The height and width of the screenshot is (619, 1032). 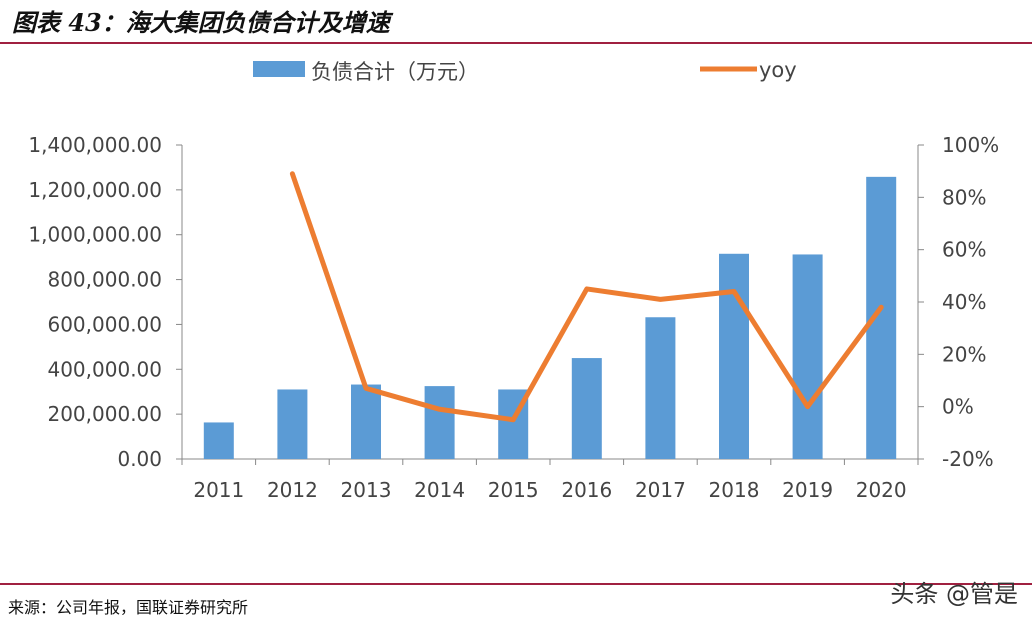 What do you see at coordinates (586, 408) in the screenshot?
I see `bar-2016` at bounding box center [586, 408].